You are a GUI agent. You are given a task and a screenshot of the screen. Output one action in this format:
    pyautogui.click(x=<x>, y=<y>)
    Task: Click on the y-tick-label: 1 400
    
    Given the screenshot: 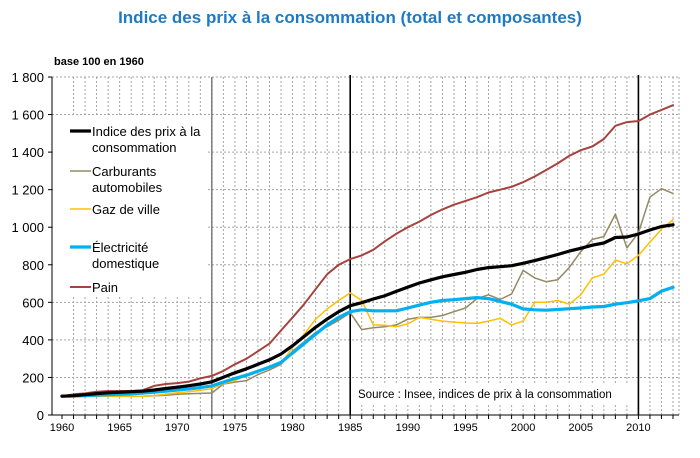 What is the action you would take?
    pyautogui.click(x=27, y=152)
    